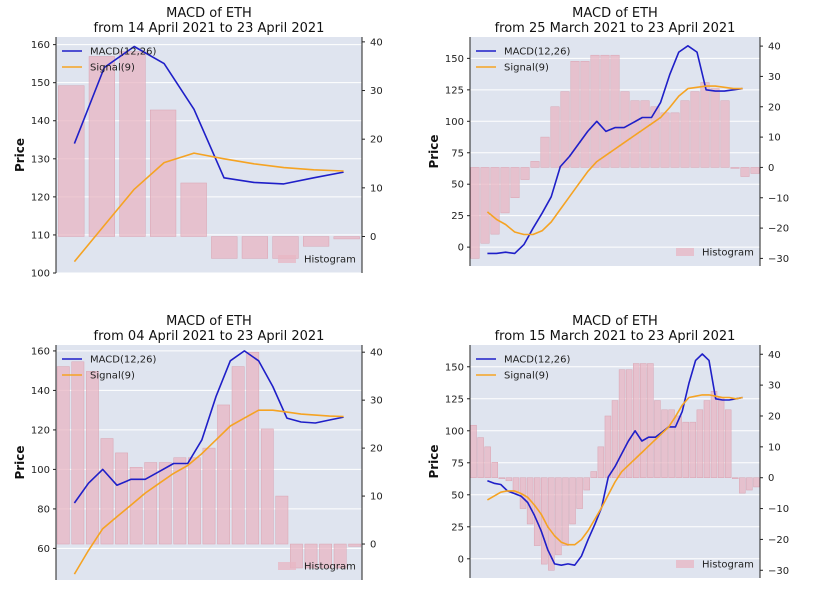 The image size is (821, 616). I want to click on chart-subtitle: from 14 April 2021 to 23 April 2021, so click(209, 28).